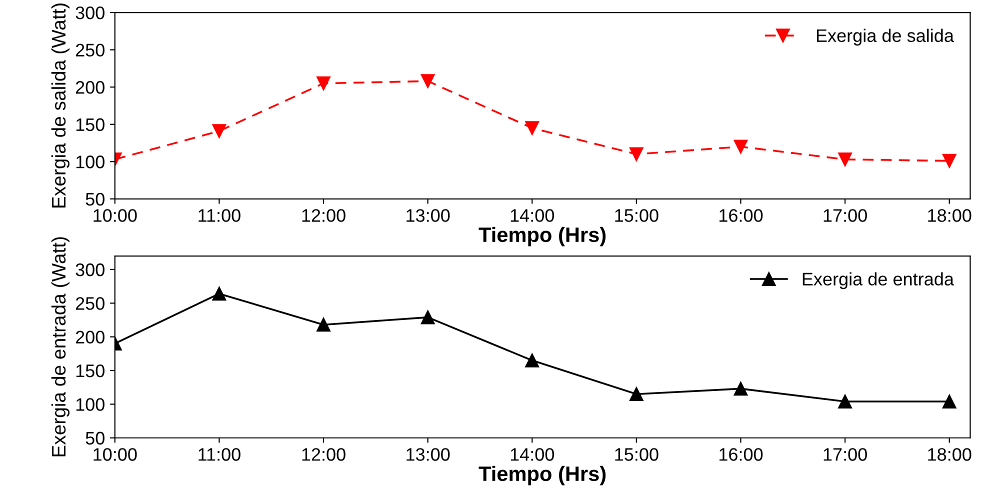 The image size is (982, 501). What do you see at coordinates (885, 37) in the screenshot?
I see `legend-label: Exergia de salida` at bounding box center [885, 37].